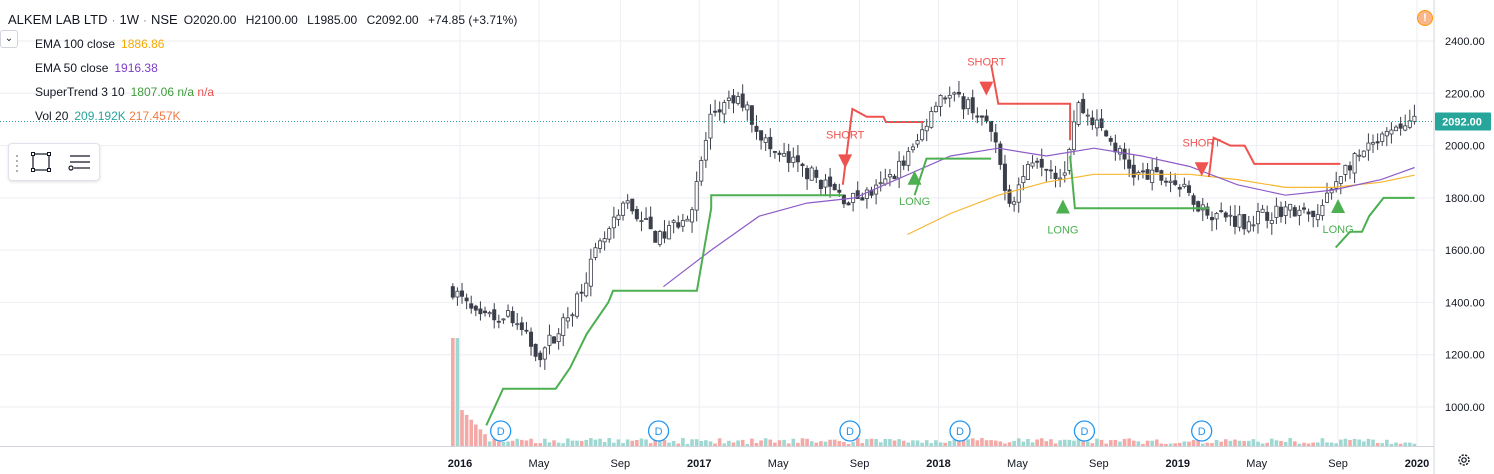 The width and height of the screenshot is (1494, 474). Describe the element at coordinates (1465, 356) in the screenshot. I see `y-tick-label: 1200.00` at that location.